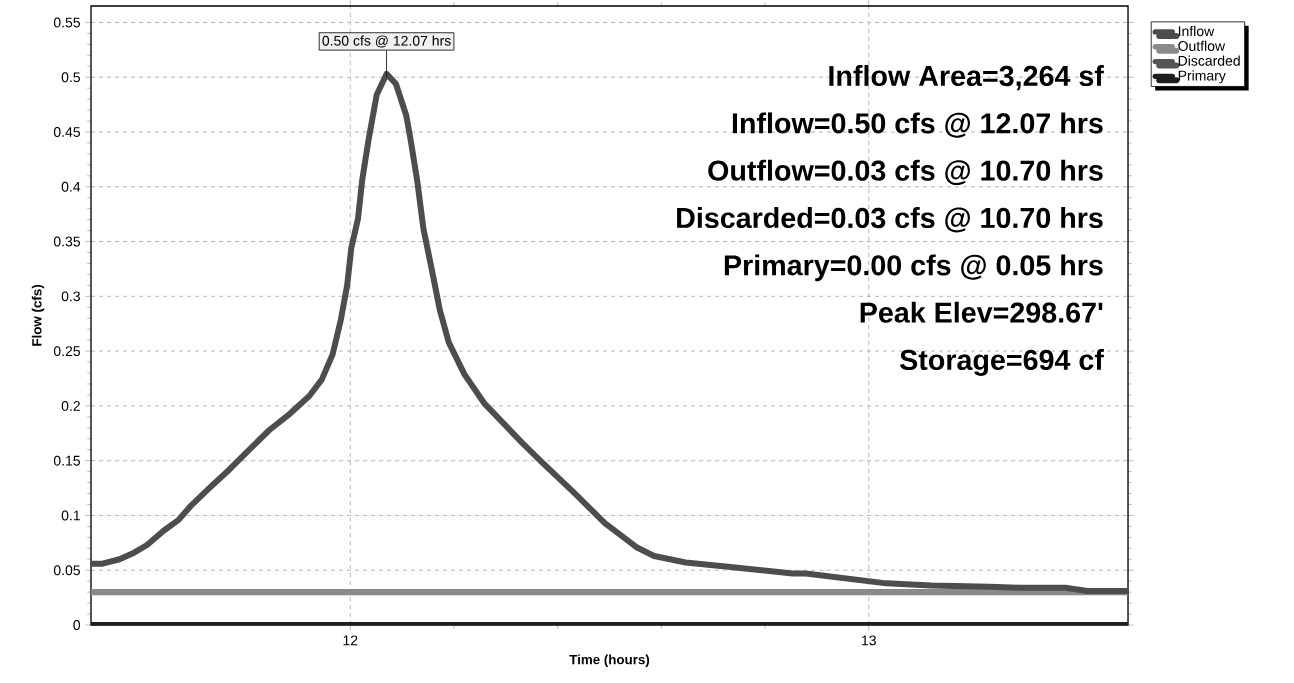 The width and height of the screenshot is (1294, 683). I want to click on annotation: 0.50 cfs @ 12.07 hrs, so click(386, 41).